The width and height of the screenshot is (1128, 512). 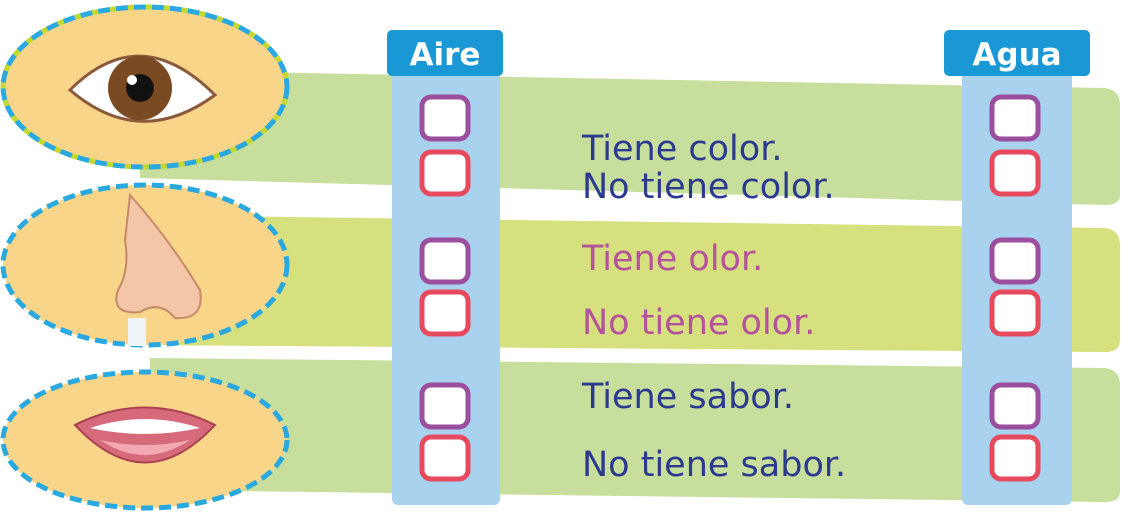 I want to click on statement: No tiene color., so click(x=708, y=187).